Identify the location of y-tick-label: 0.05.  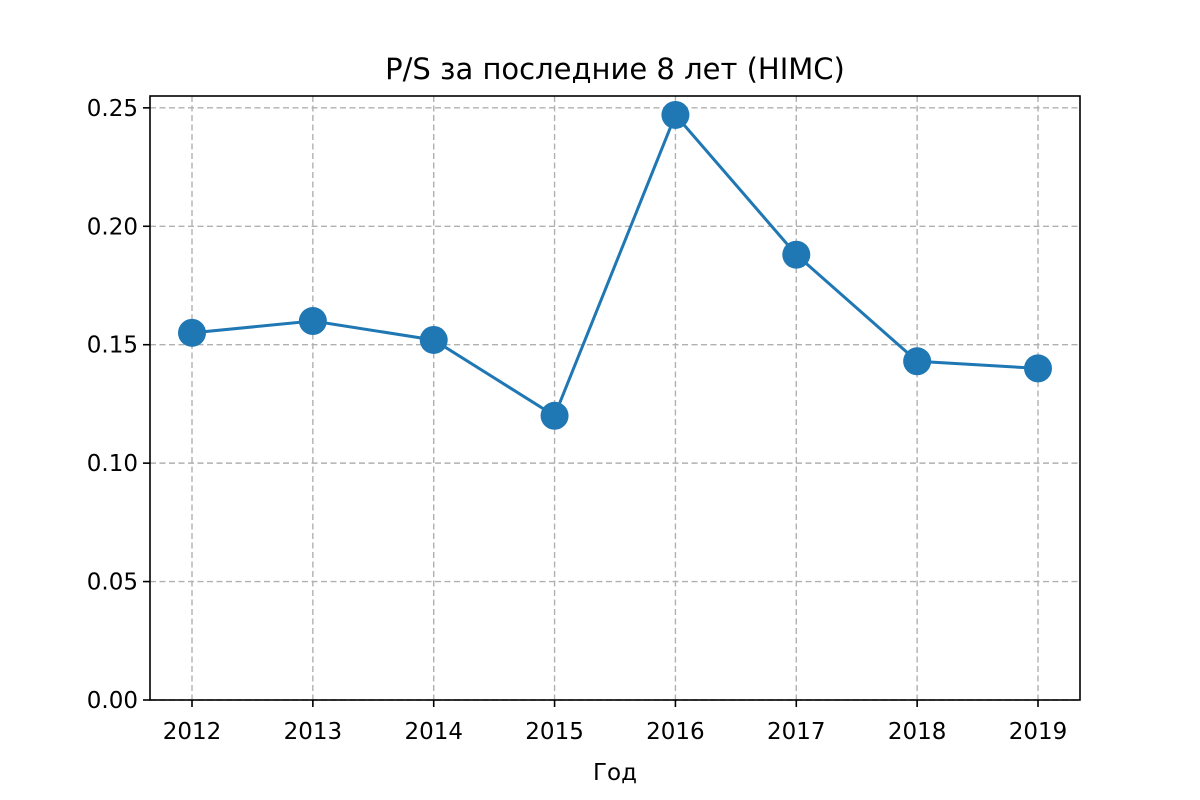
(112, 583).